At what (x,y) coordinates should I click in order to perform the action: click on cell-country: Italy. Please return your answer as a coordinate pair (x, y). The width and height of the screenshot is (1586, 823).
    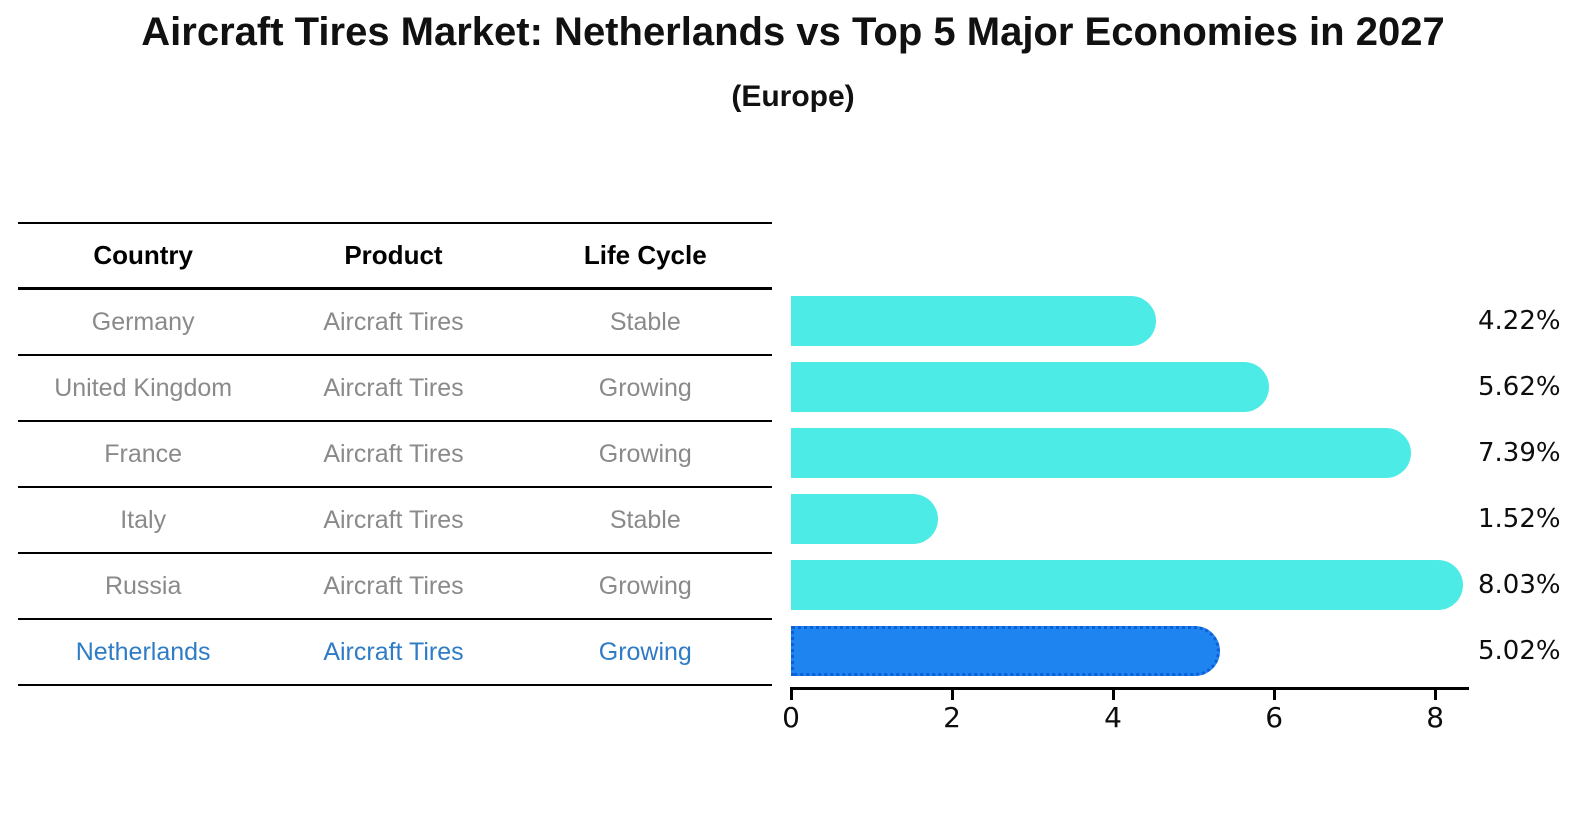
    Looking at the image, I should click on (143, 519).